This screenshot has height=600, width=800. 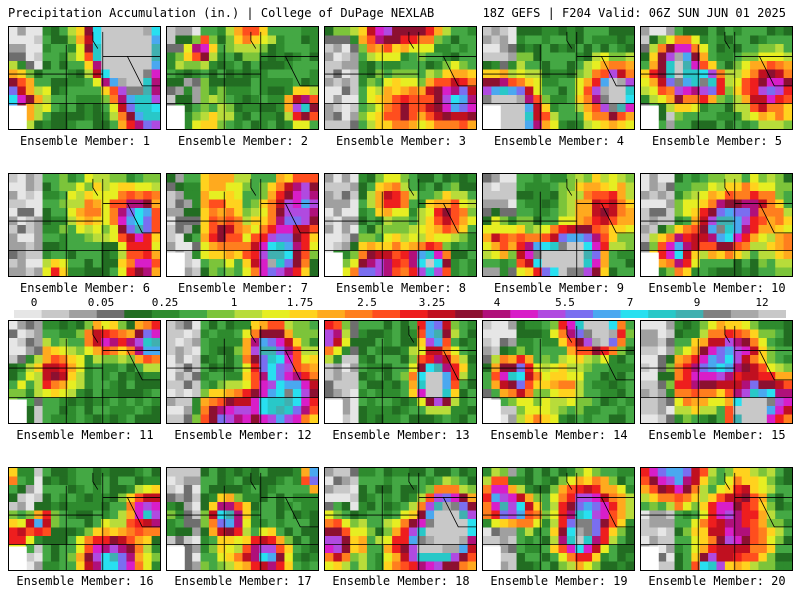 I want to click on colorbar-tick-label: 7, so click(x=630, y=302).